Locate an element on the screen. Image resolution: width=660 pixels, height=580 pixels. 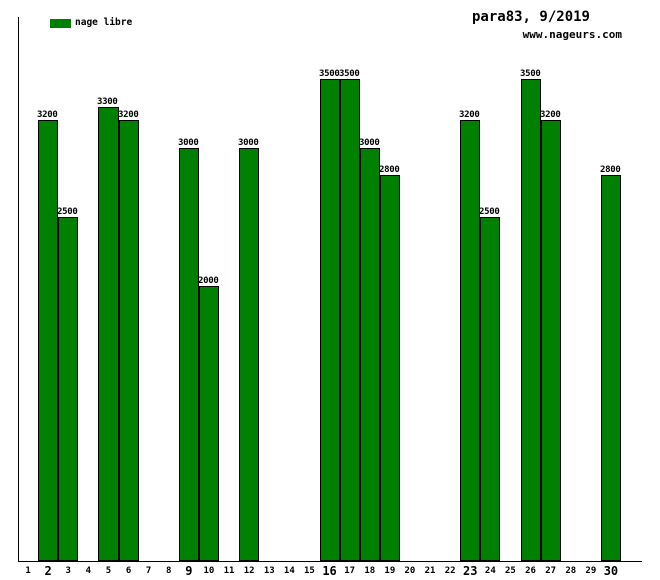
x-tick-label-27: 27 is located at coordinates (551, 571).